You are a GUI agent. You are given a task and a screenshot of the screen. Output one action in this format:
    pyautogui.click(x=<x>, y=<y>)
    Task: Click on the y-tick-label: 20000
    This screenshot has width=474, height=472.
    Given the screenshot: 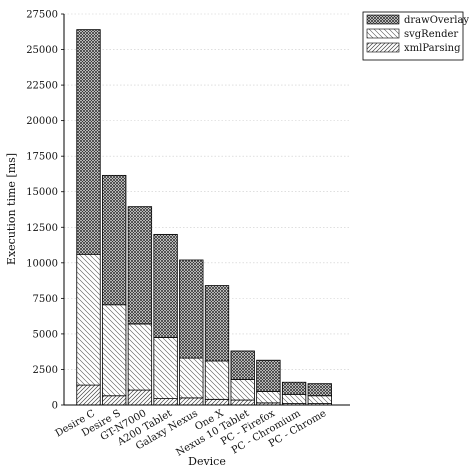 What is the action you would take?
    pyautogui.click(x=42, y=121)
    